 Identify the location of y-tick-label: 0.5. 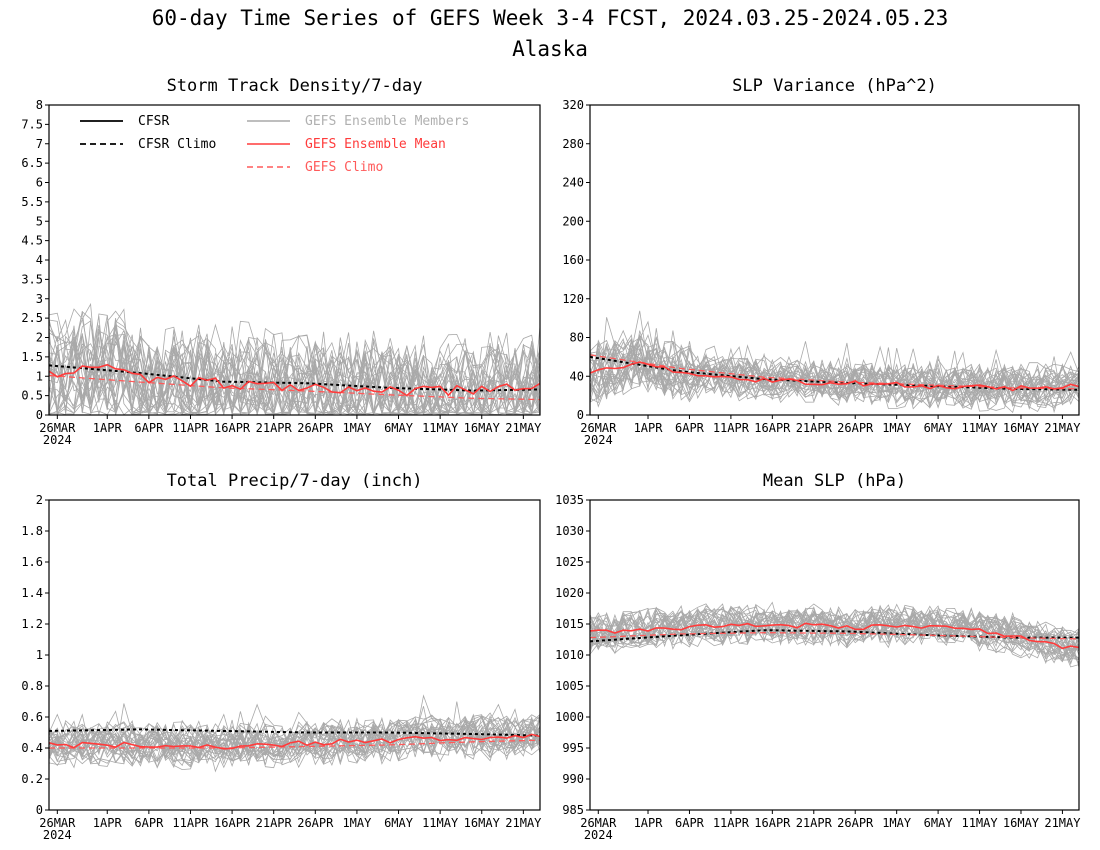
(32, 396).